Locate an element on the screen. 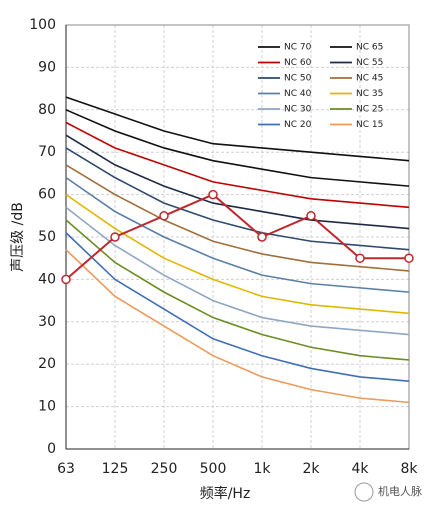  x-tick-label: 500 is located at coordinates (213, 469).